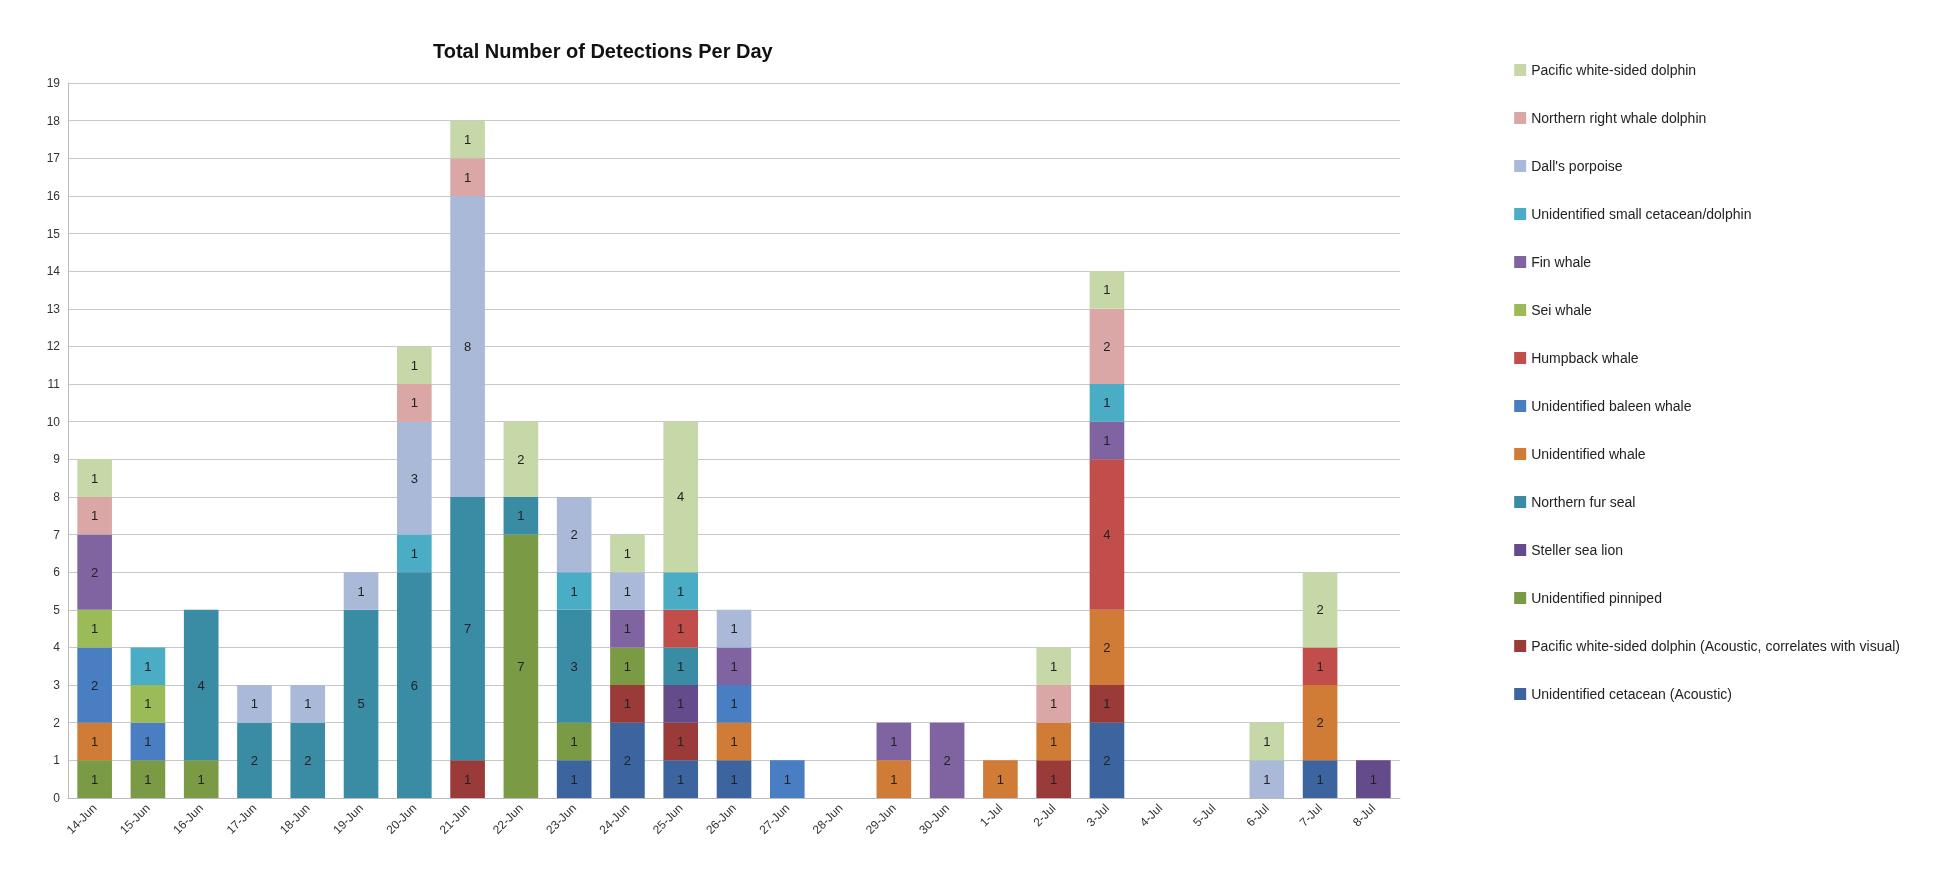 The width and height of the screenshot is (1933, 875). What do you see at coordinates (57, 496) in the screenshot?
I see `y-tick-label: 8` at bounding box center [57, 496].